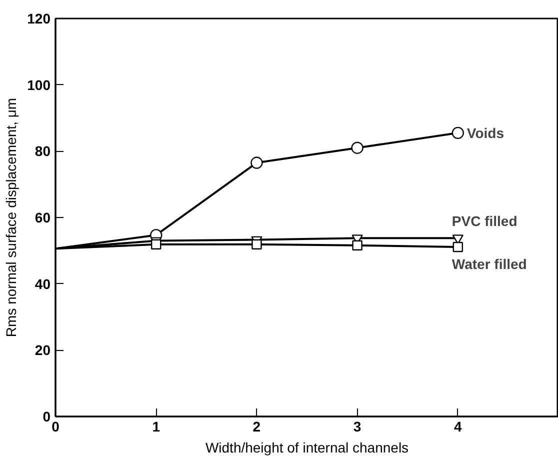  I want to click on x-tick-label: 3, so click(357, 426).